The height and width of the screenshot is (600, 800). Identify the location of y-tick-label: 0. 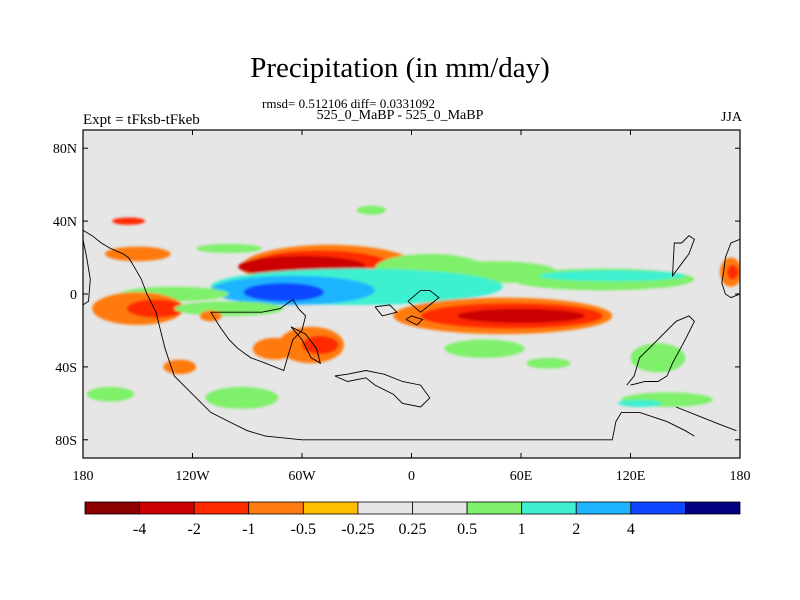
(73, 295).